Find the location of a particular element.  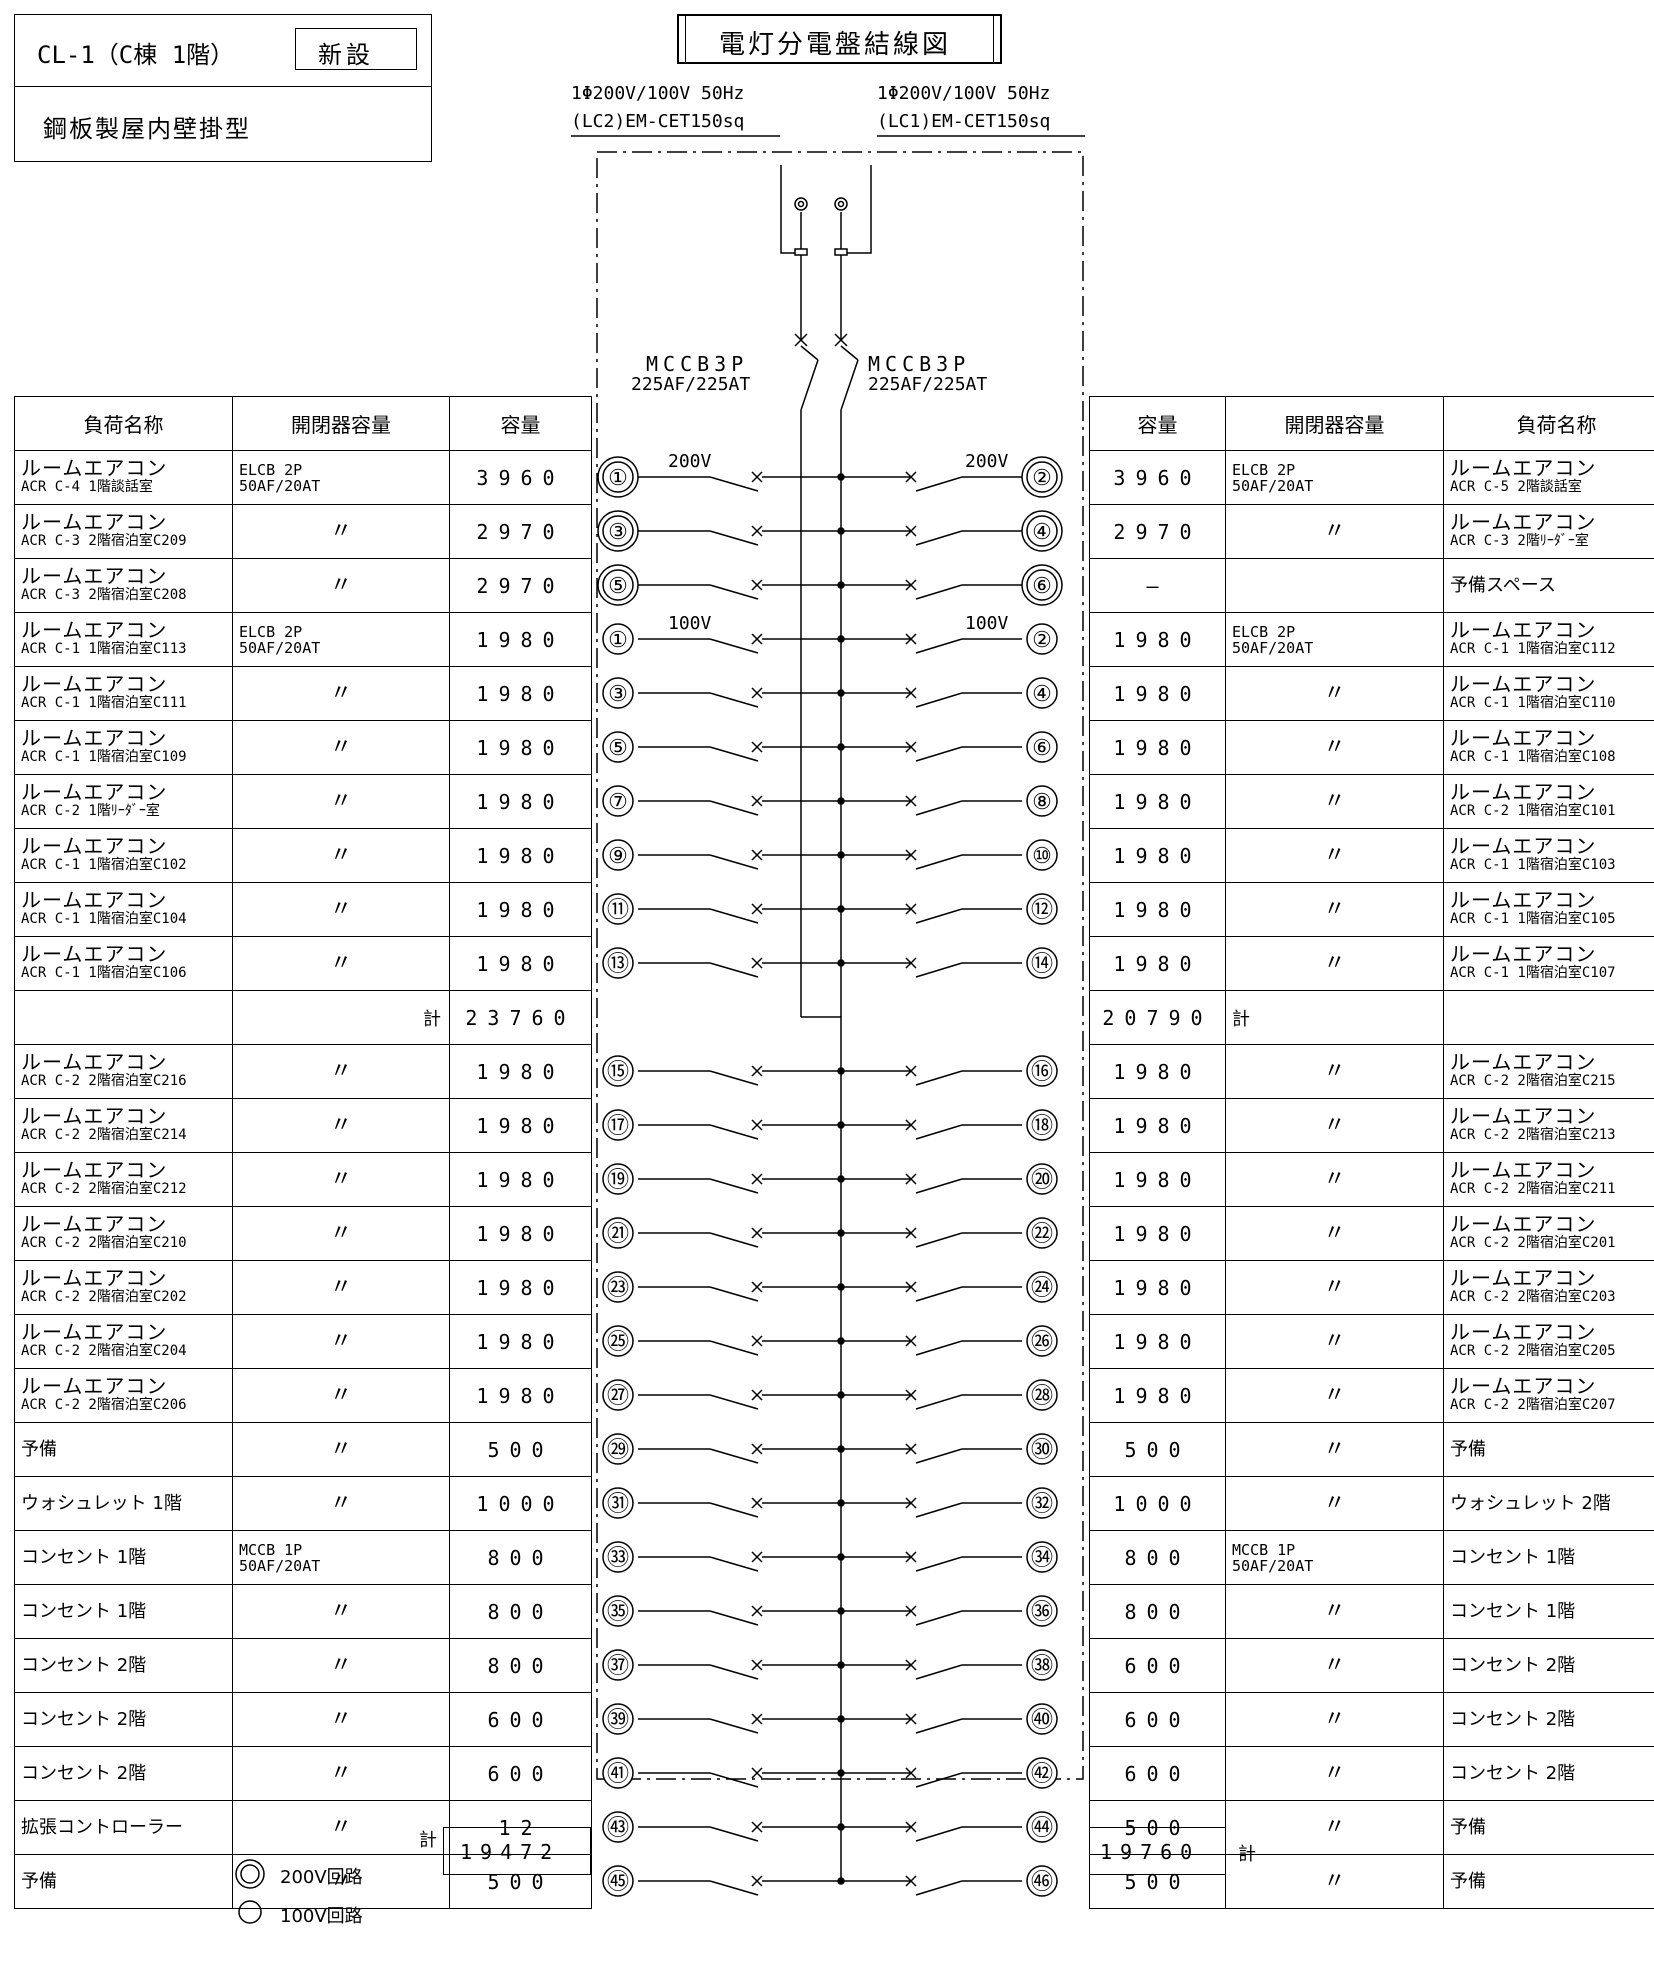

table-row: 1980 〃ルームエアコン ACR C-2 2階宿泊室C215 is located at coordinates (1371, 1071).